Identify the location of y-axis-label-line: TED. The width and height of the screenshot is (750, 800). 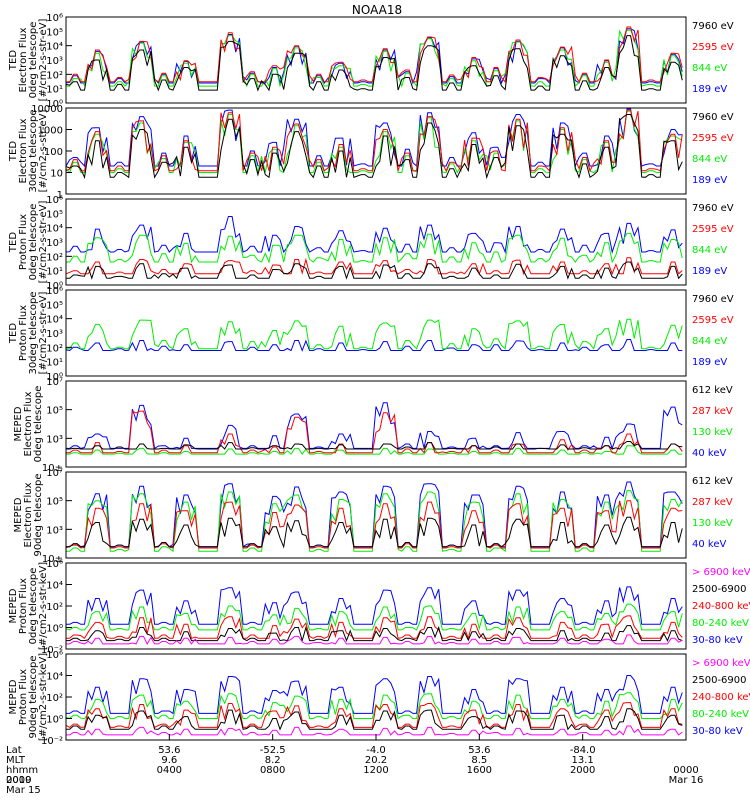
(13, 333).